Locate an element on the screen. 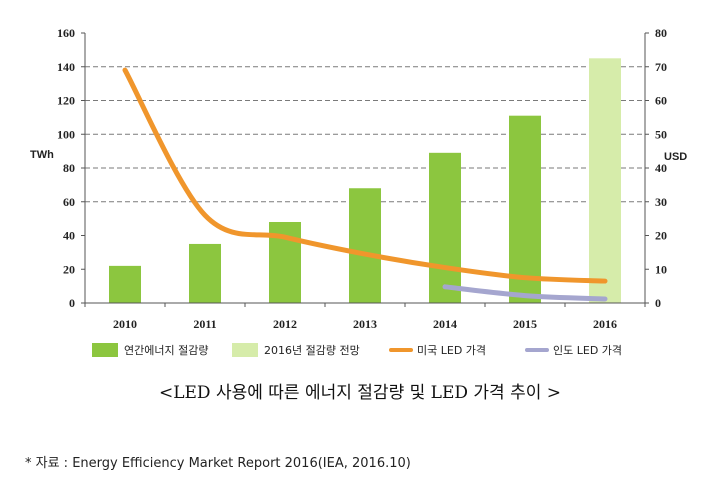 Image resolution: width=720 pixels, height=480 pixels. chart-caption: <LED 사용에 따른 에너지 절감량 및 LED 가격 추이 > is located at coordinates (360, 393).